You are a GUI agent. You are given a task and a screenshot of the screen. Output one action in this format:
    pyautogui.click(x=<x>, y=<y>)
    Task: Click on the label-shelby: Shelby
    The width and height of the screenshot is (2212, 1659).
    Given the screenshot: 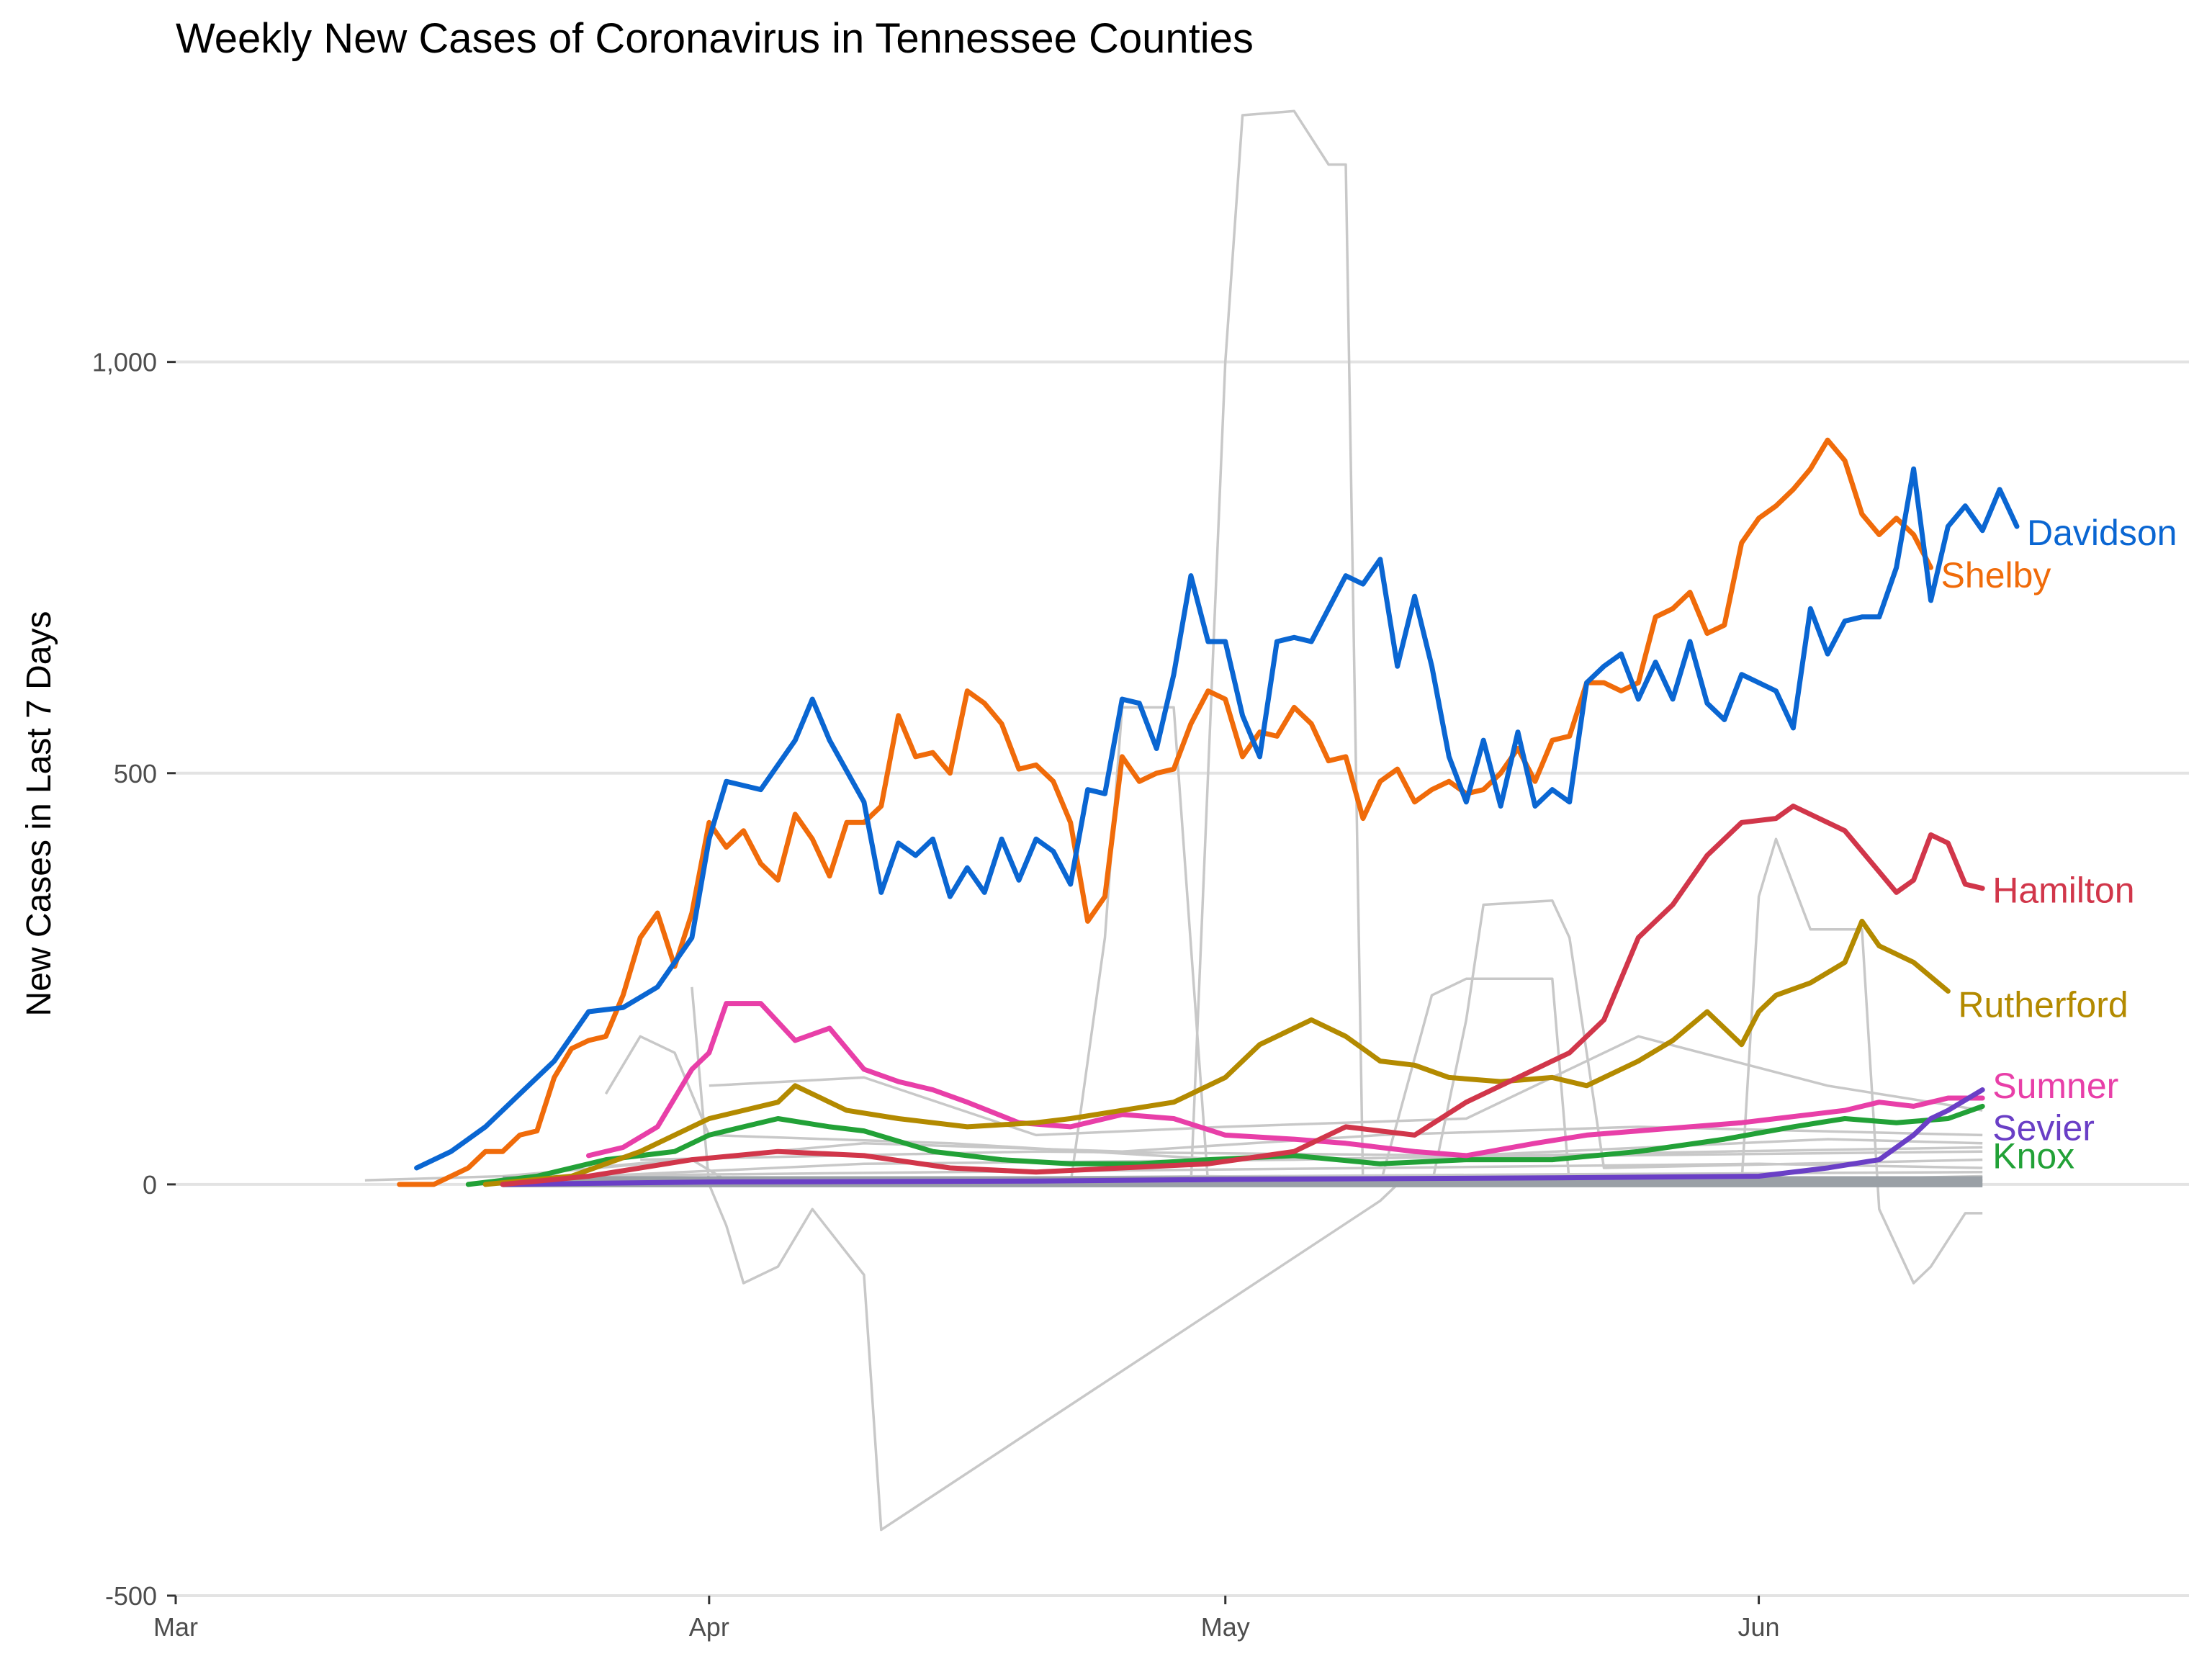 What is the action you would take?
    pyautogui.click(x=1996, y=575)
    